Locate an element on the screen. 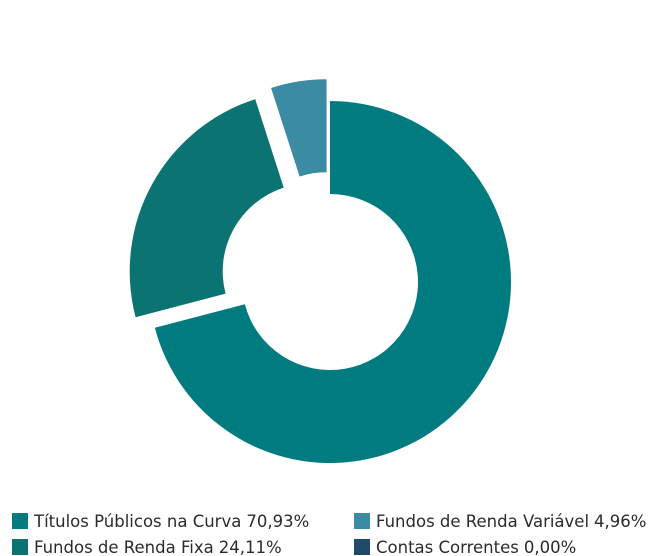 The image size is (672, 556). legend-name: Fundos de Renda Variável is located at coordinates (482, 521).